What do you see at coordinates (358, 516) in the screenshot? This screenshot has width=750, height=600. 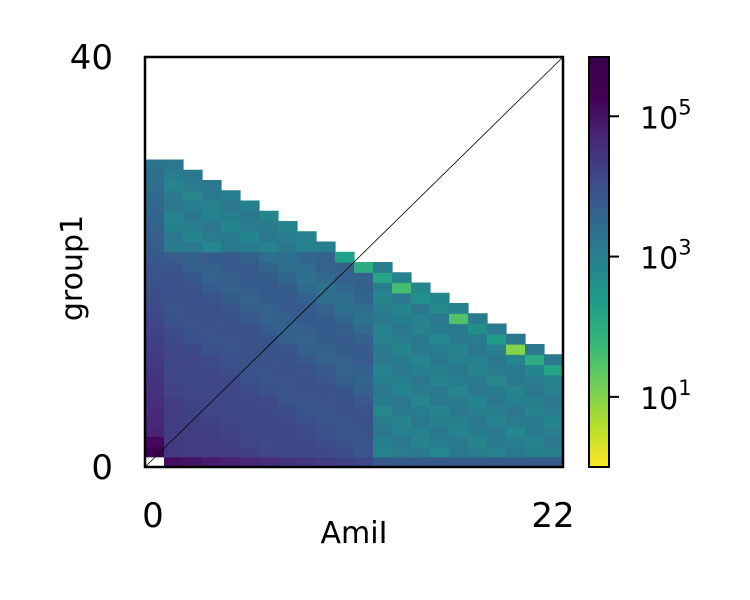 I see `x-axis-ticks: 0 22` at bounding box center [358, 516].